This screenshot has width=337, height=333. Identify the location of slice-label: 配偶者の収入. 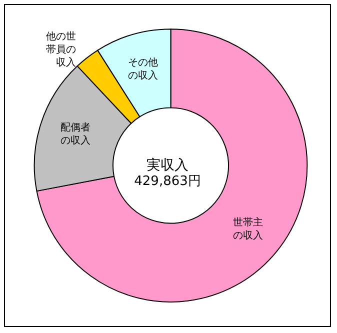
(75, 134).